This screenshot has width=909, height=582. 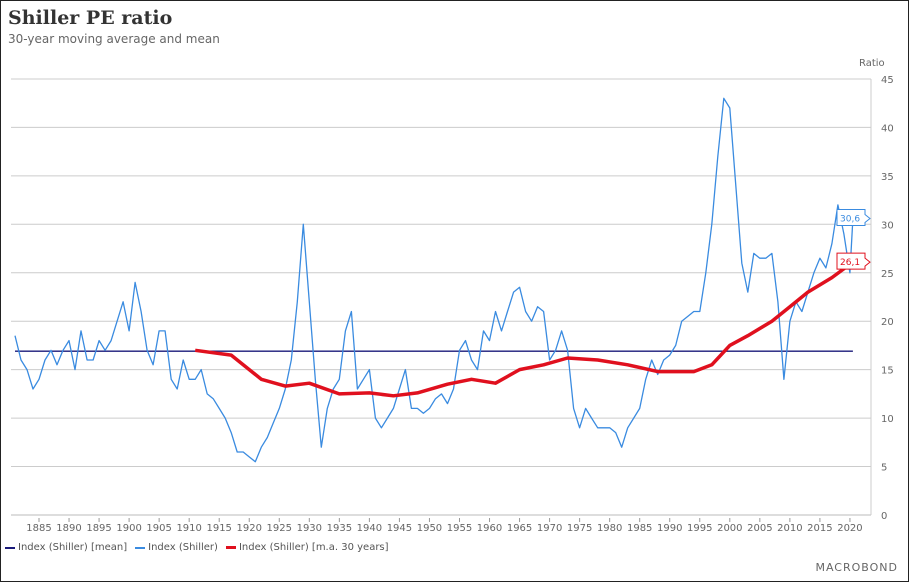 I want to click on legend-label: Index (Shiller), so click(x=183, y=547).